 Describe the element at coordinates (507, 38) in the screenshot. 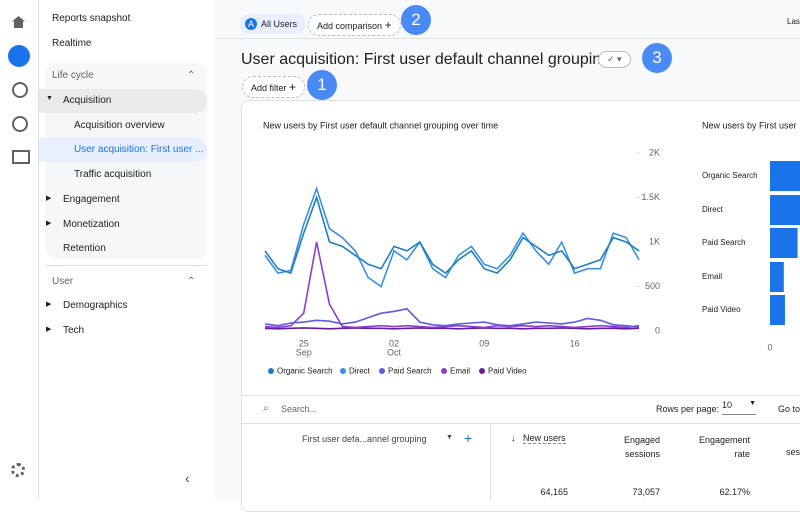

I see `toolbar-divider` at that location.